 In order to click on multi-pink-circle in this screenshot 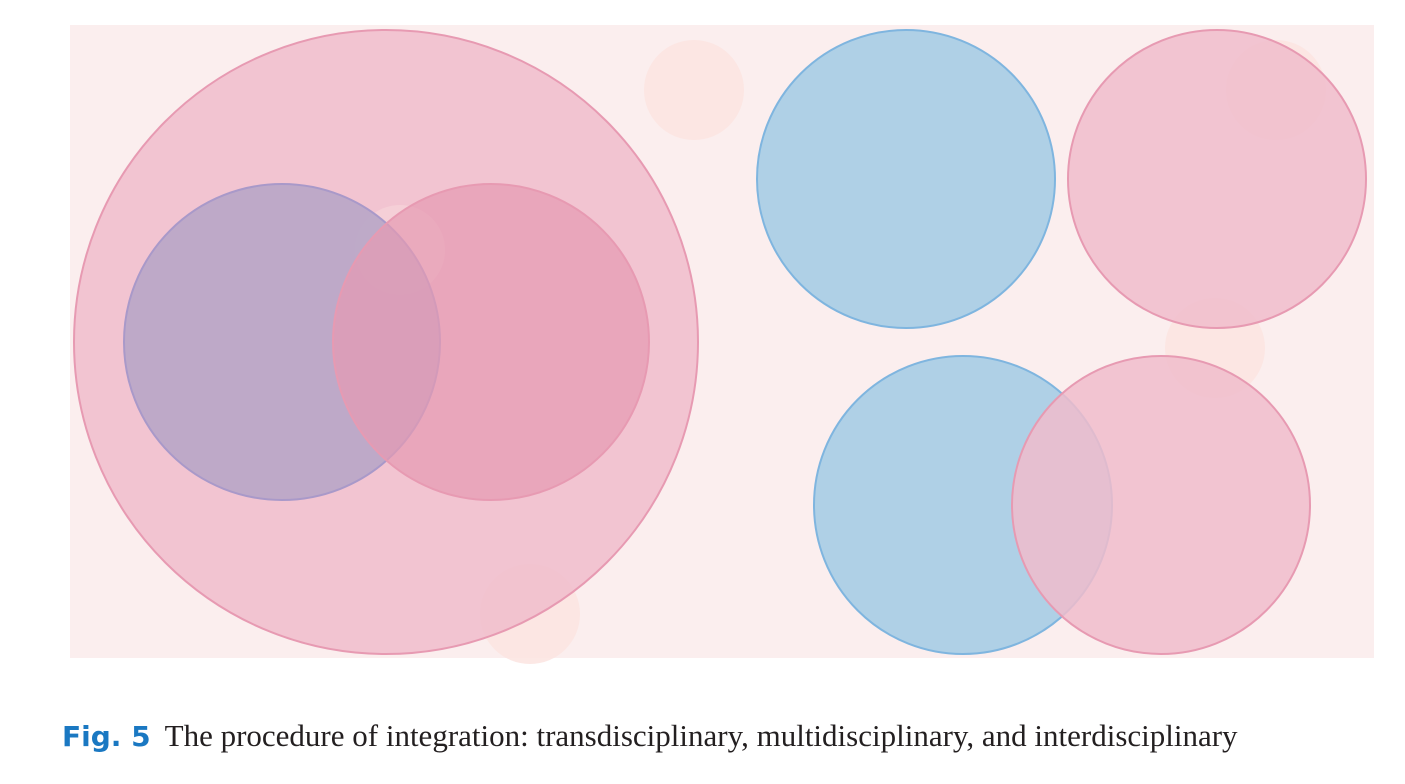, I will do `click(1217, 179)`.